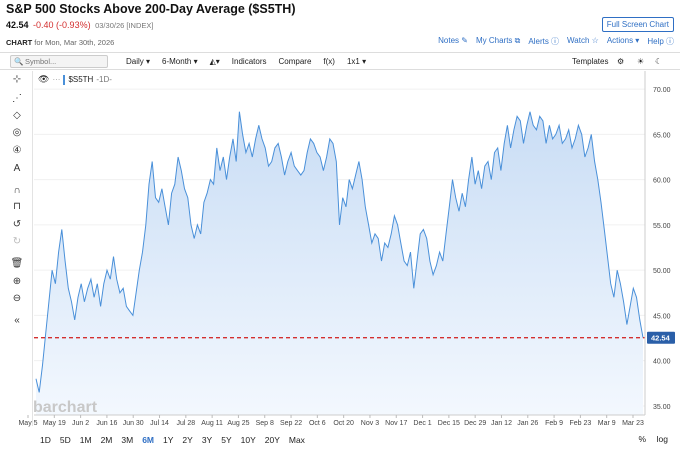 The width and height of the screenshot is (680, 451). I want to click on y-tick-label: 70.00, so click(662, 90).